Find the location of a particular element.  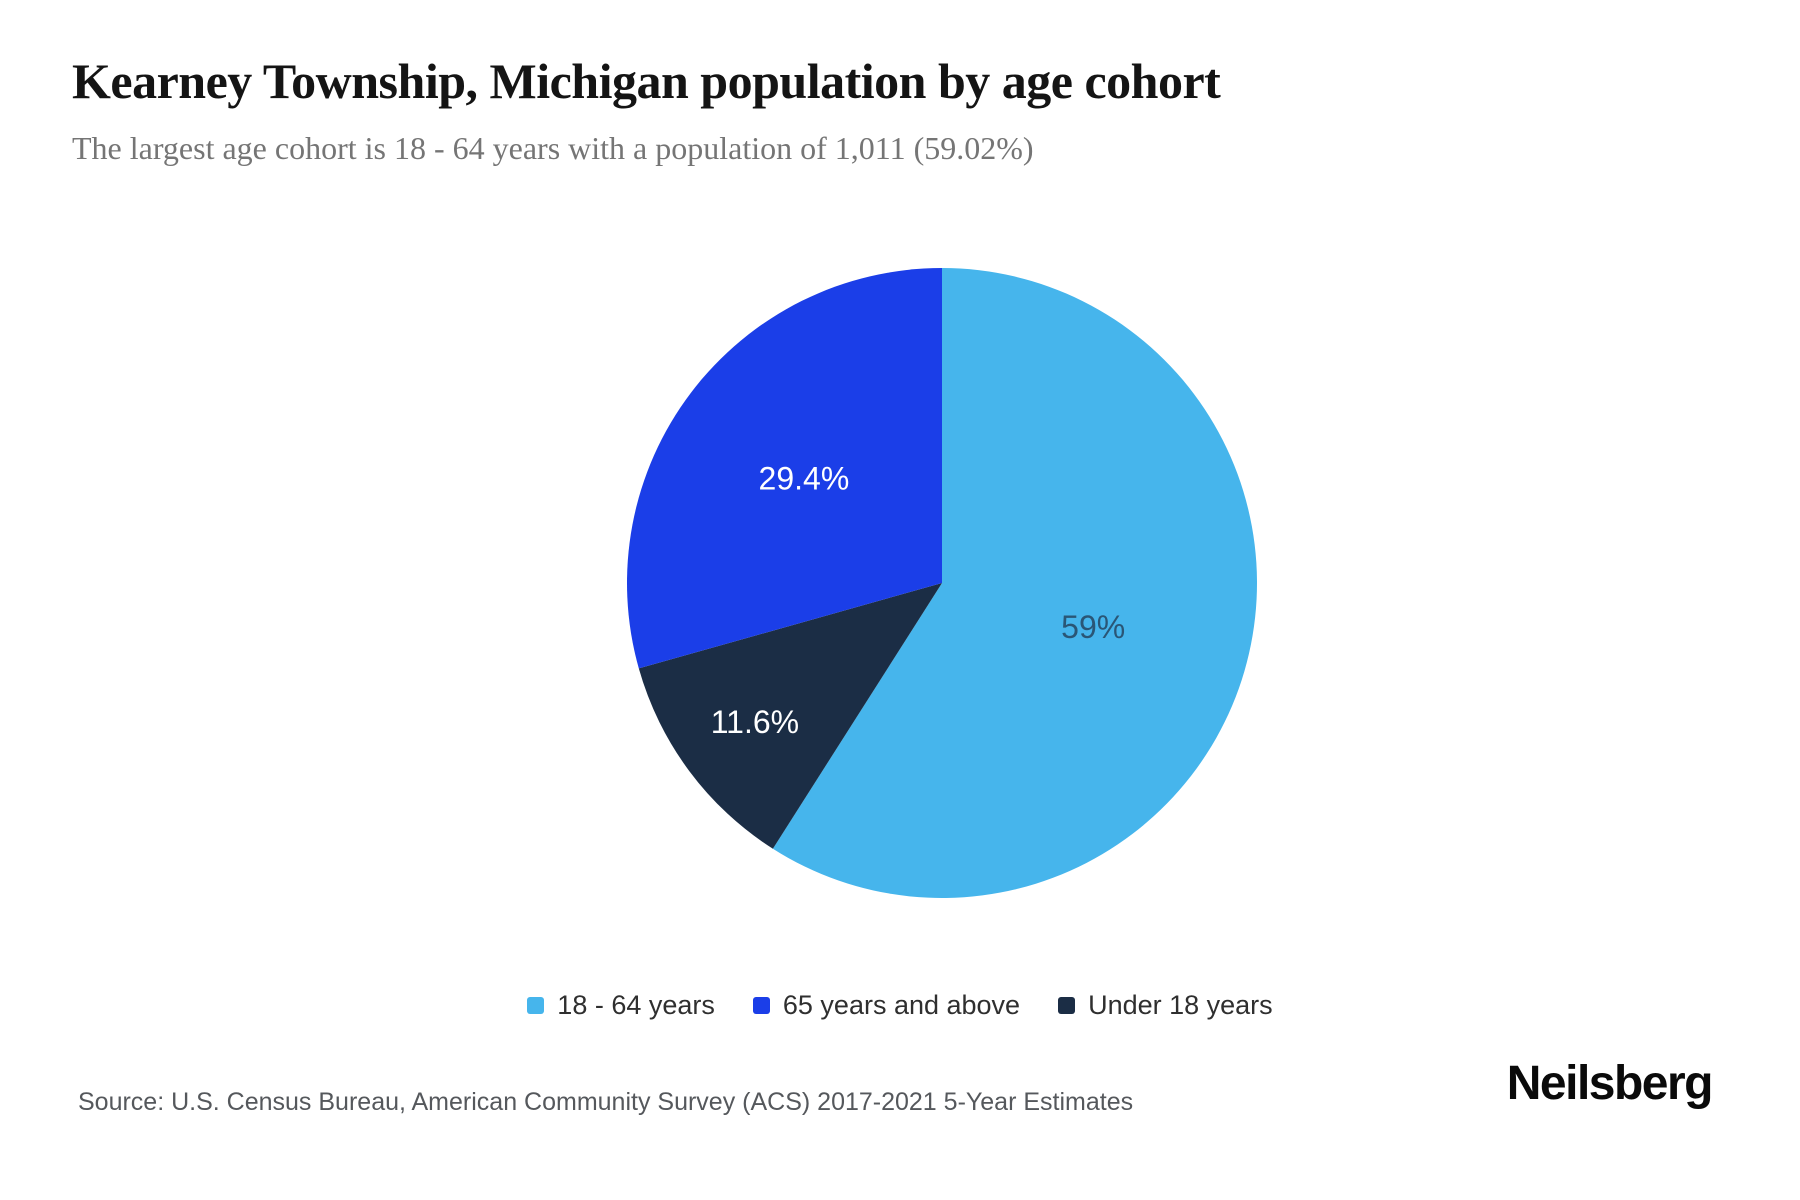

legend-item-18-64-years: 18 - 64 years is located at coordinates (621, 1005).